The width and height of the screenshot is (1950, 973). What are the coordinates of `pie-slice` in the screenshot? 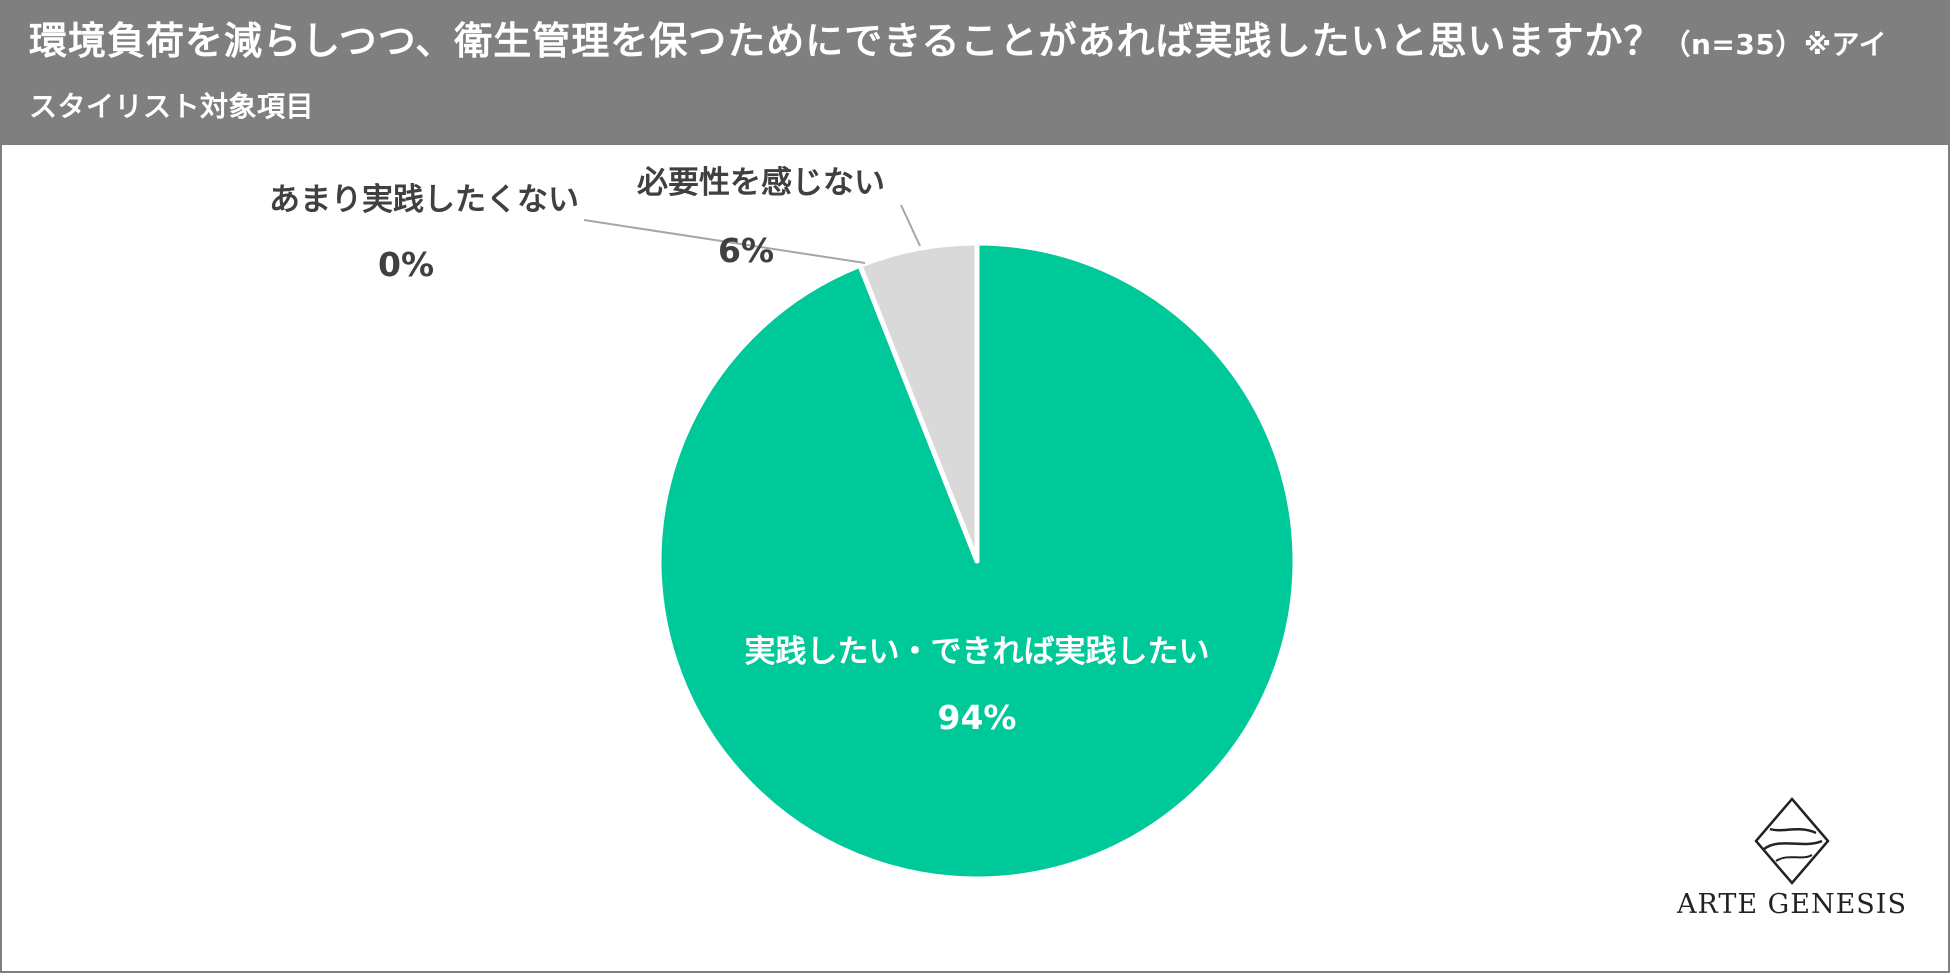 It's located at (918, 402).